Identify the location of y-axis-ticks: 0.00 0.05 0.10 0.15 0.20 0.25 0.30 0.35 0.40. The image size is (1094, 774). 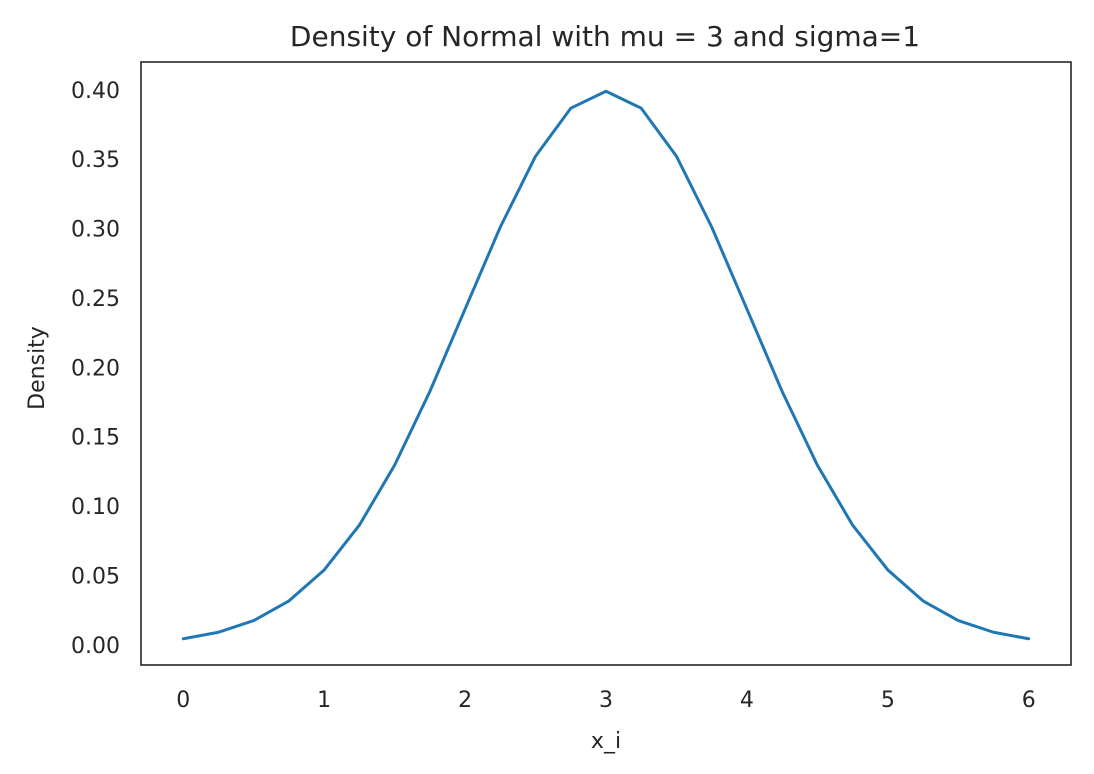
(95, 369).